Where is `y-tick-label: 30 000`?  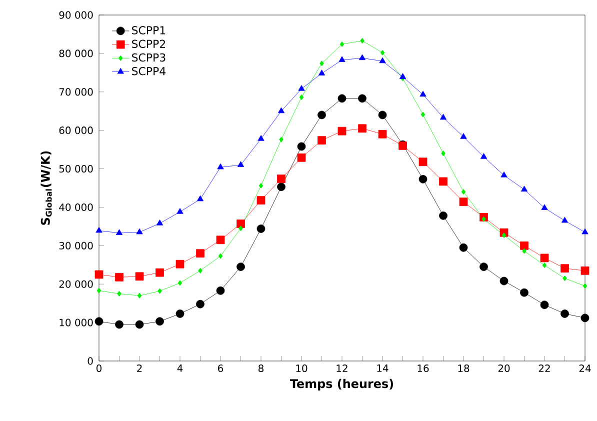
y-tick-label: 30 000 is located at coordinates (76, 246).